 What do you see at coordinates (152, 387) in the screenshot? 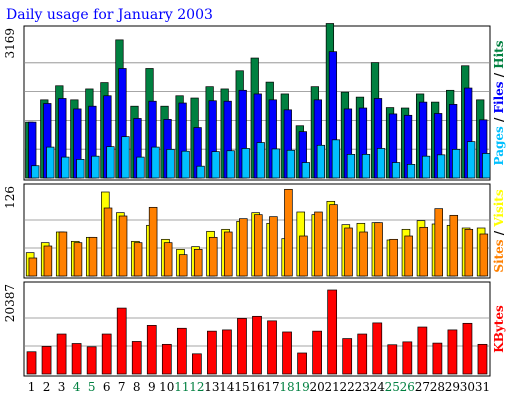
I see `x-tick-day-9: 9` at bounding box center [152, 387].